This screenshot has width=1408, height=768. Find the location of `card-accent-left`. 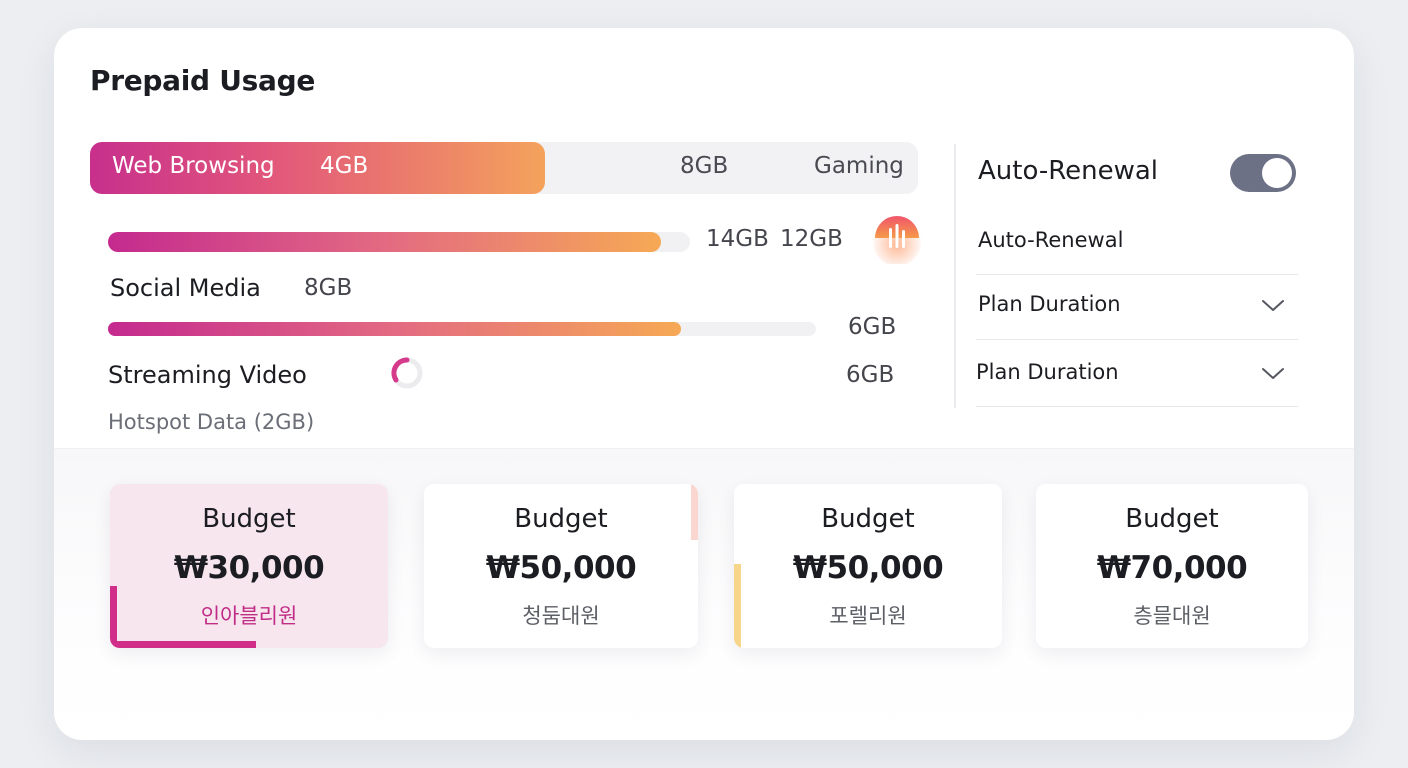

card-accent-left is located at coordinates (737, 606).